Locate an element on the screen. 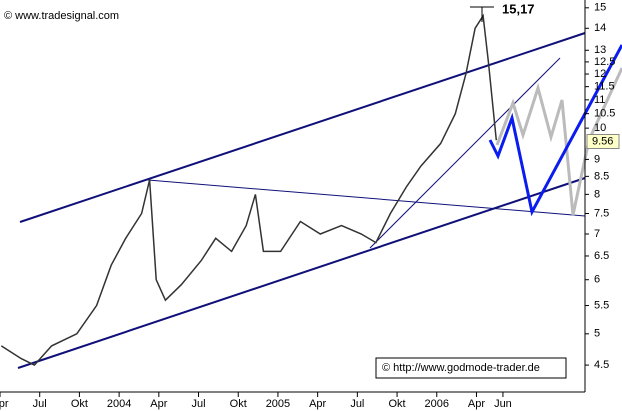  x-tick-label: 2005 is located at coordinates (278, 404).